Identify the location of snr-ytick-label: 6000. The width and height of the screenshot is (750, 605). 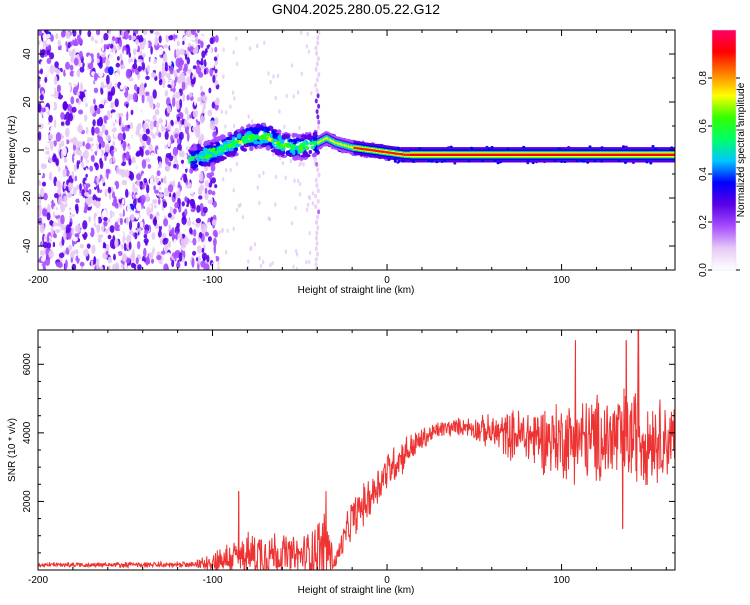
(27, 364).